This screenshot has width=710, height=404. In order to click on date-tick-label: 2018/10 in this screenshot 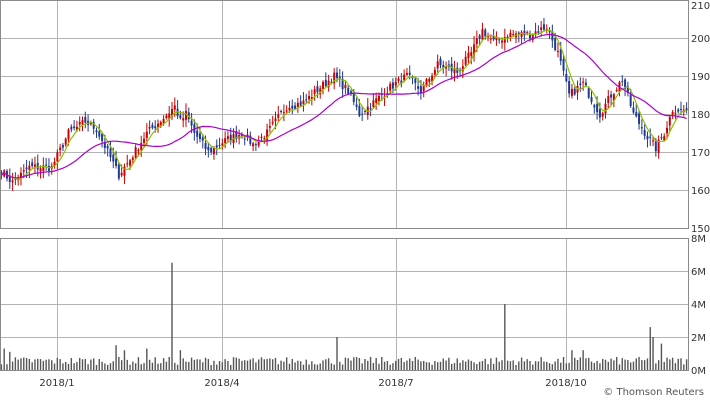, I will do `click(566, 383)`.